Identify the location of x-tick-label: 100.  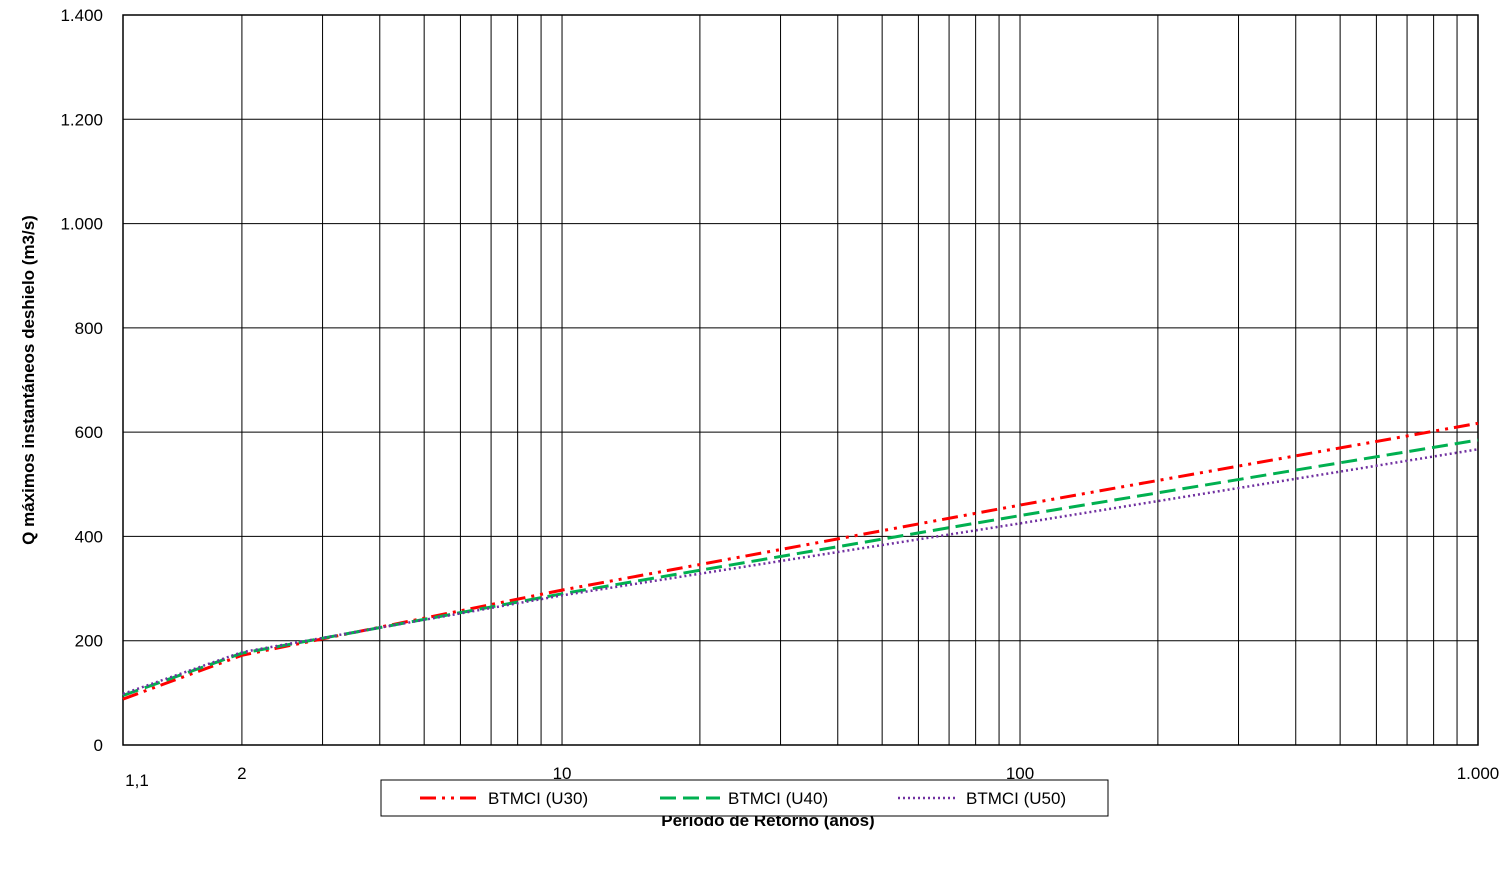
(1020, 773).